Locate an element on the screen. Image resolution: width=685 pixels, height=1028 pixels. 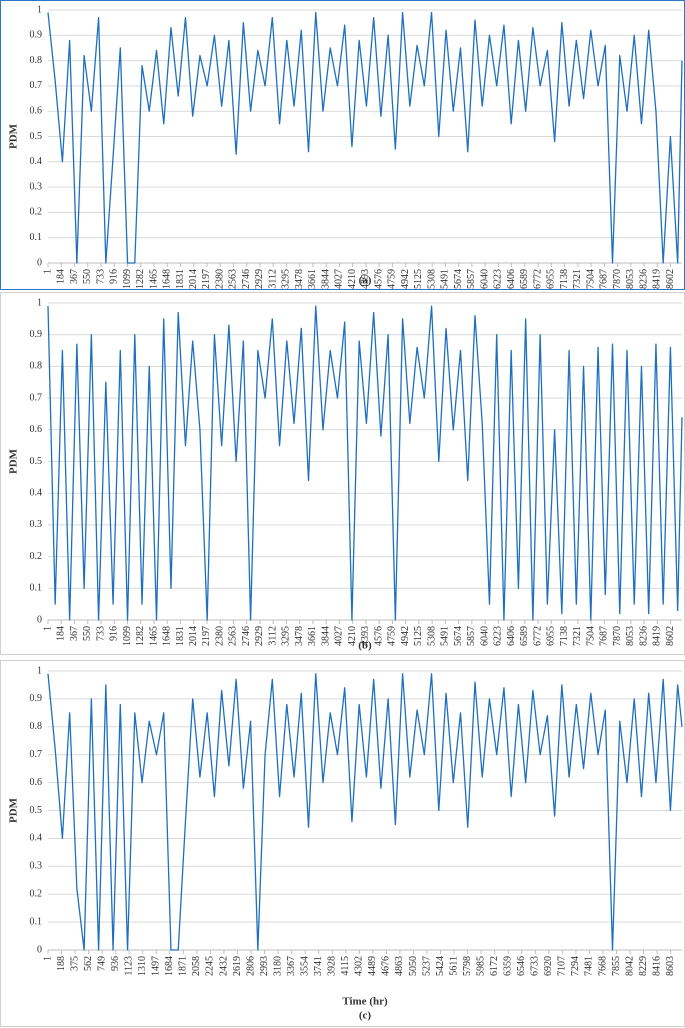
x-tick-label: 2929 is located at coordinates (259, 279).